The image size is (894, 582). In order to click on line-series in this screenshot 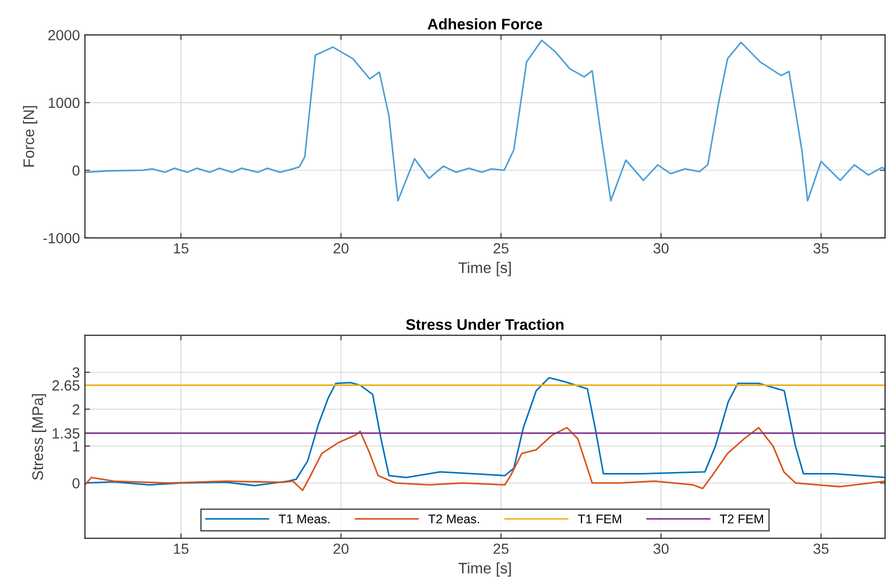, I will do `click(485, 459)`.